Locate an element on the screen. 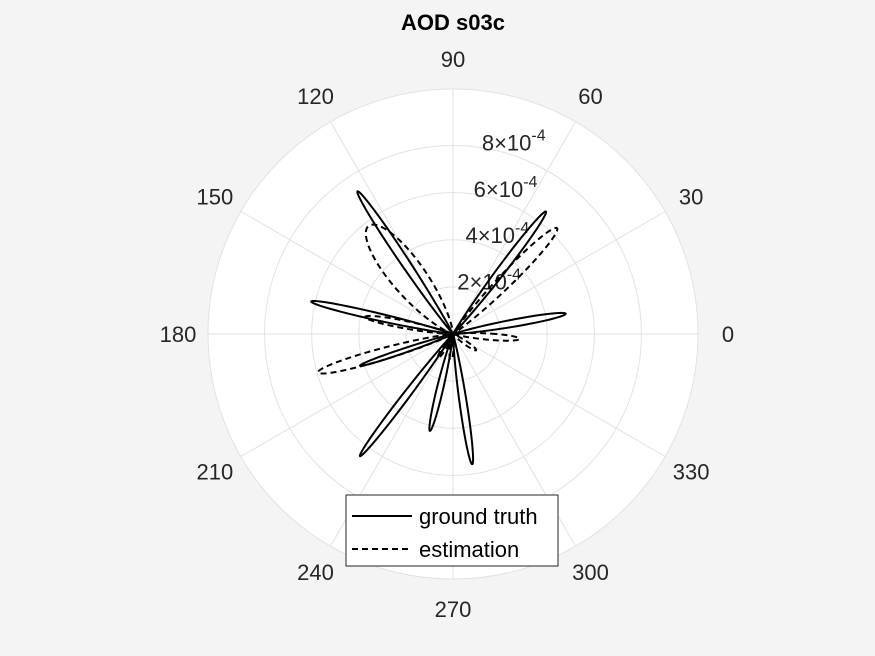 The width and height of the screenshot is (875, 656). legend-box is located at coordinates (452, 530).